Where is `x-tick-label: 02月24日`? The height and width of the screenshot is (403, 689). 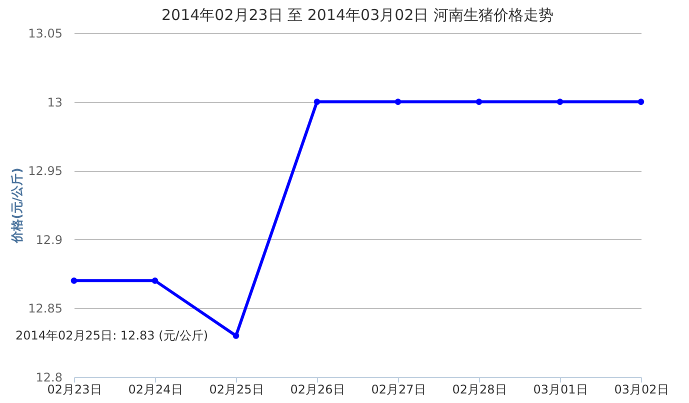
x-tick-label: 02月24日 is located at coordinates (155, 389).